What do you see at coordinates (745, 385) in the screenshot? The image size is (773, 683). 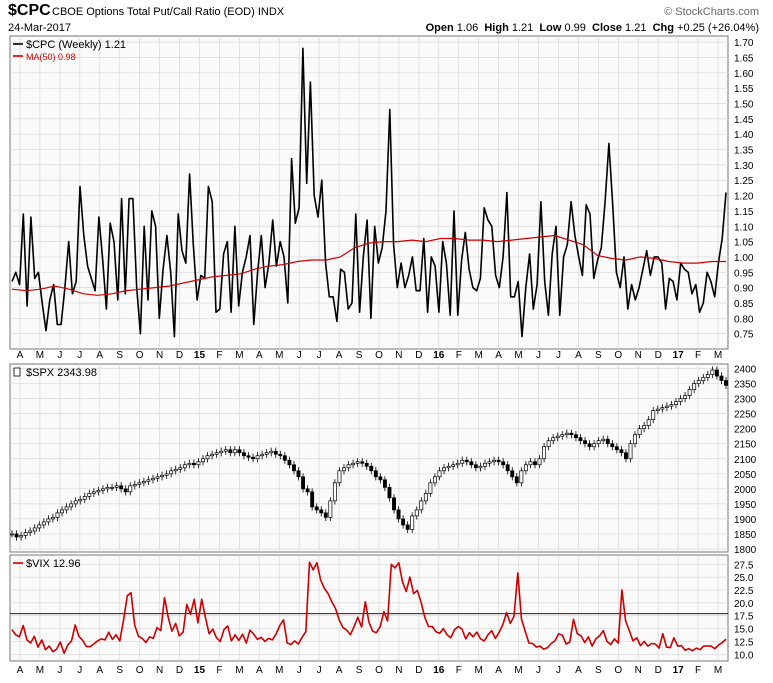 I see `y-tick-label: 2350` at bounding box center [745, 385].